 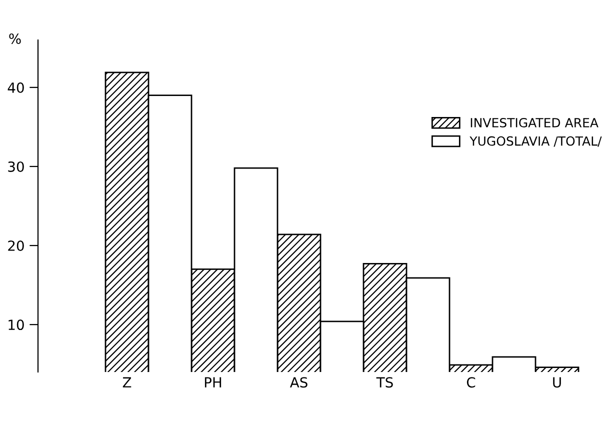 What do you see at coordinates (16, 325) in the screenshot?
I see `y-tick-label: 10` at bounding box center [16, 325].